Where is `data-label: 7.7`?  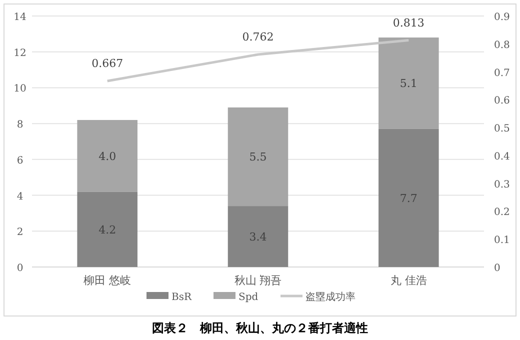 data-label: 7.7 is located at coordinates (409, 198).